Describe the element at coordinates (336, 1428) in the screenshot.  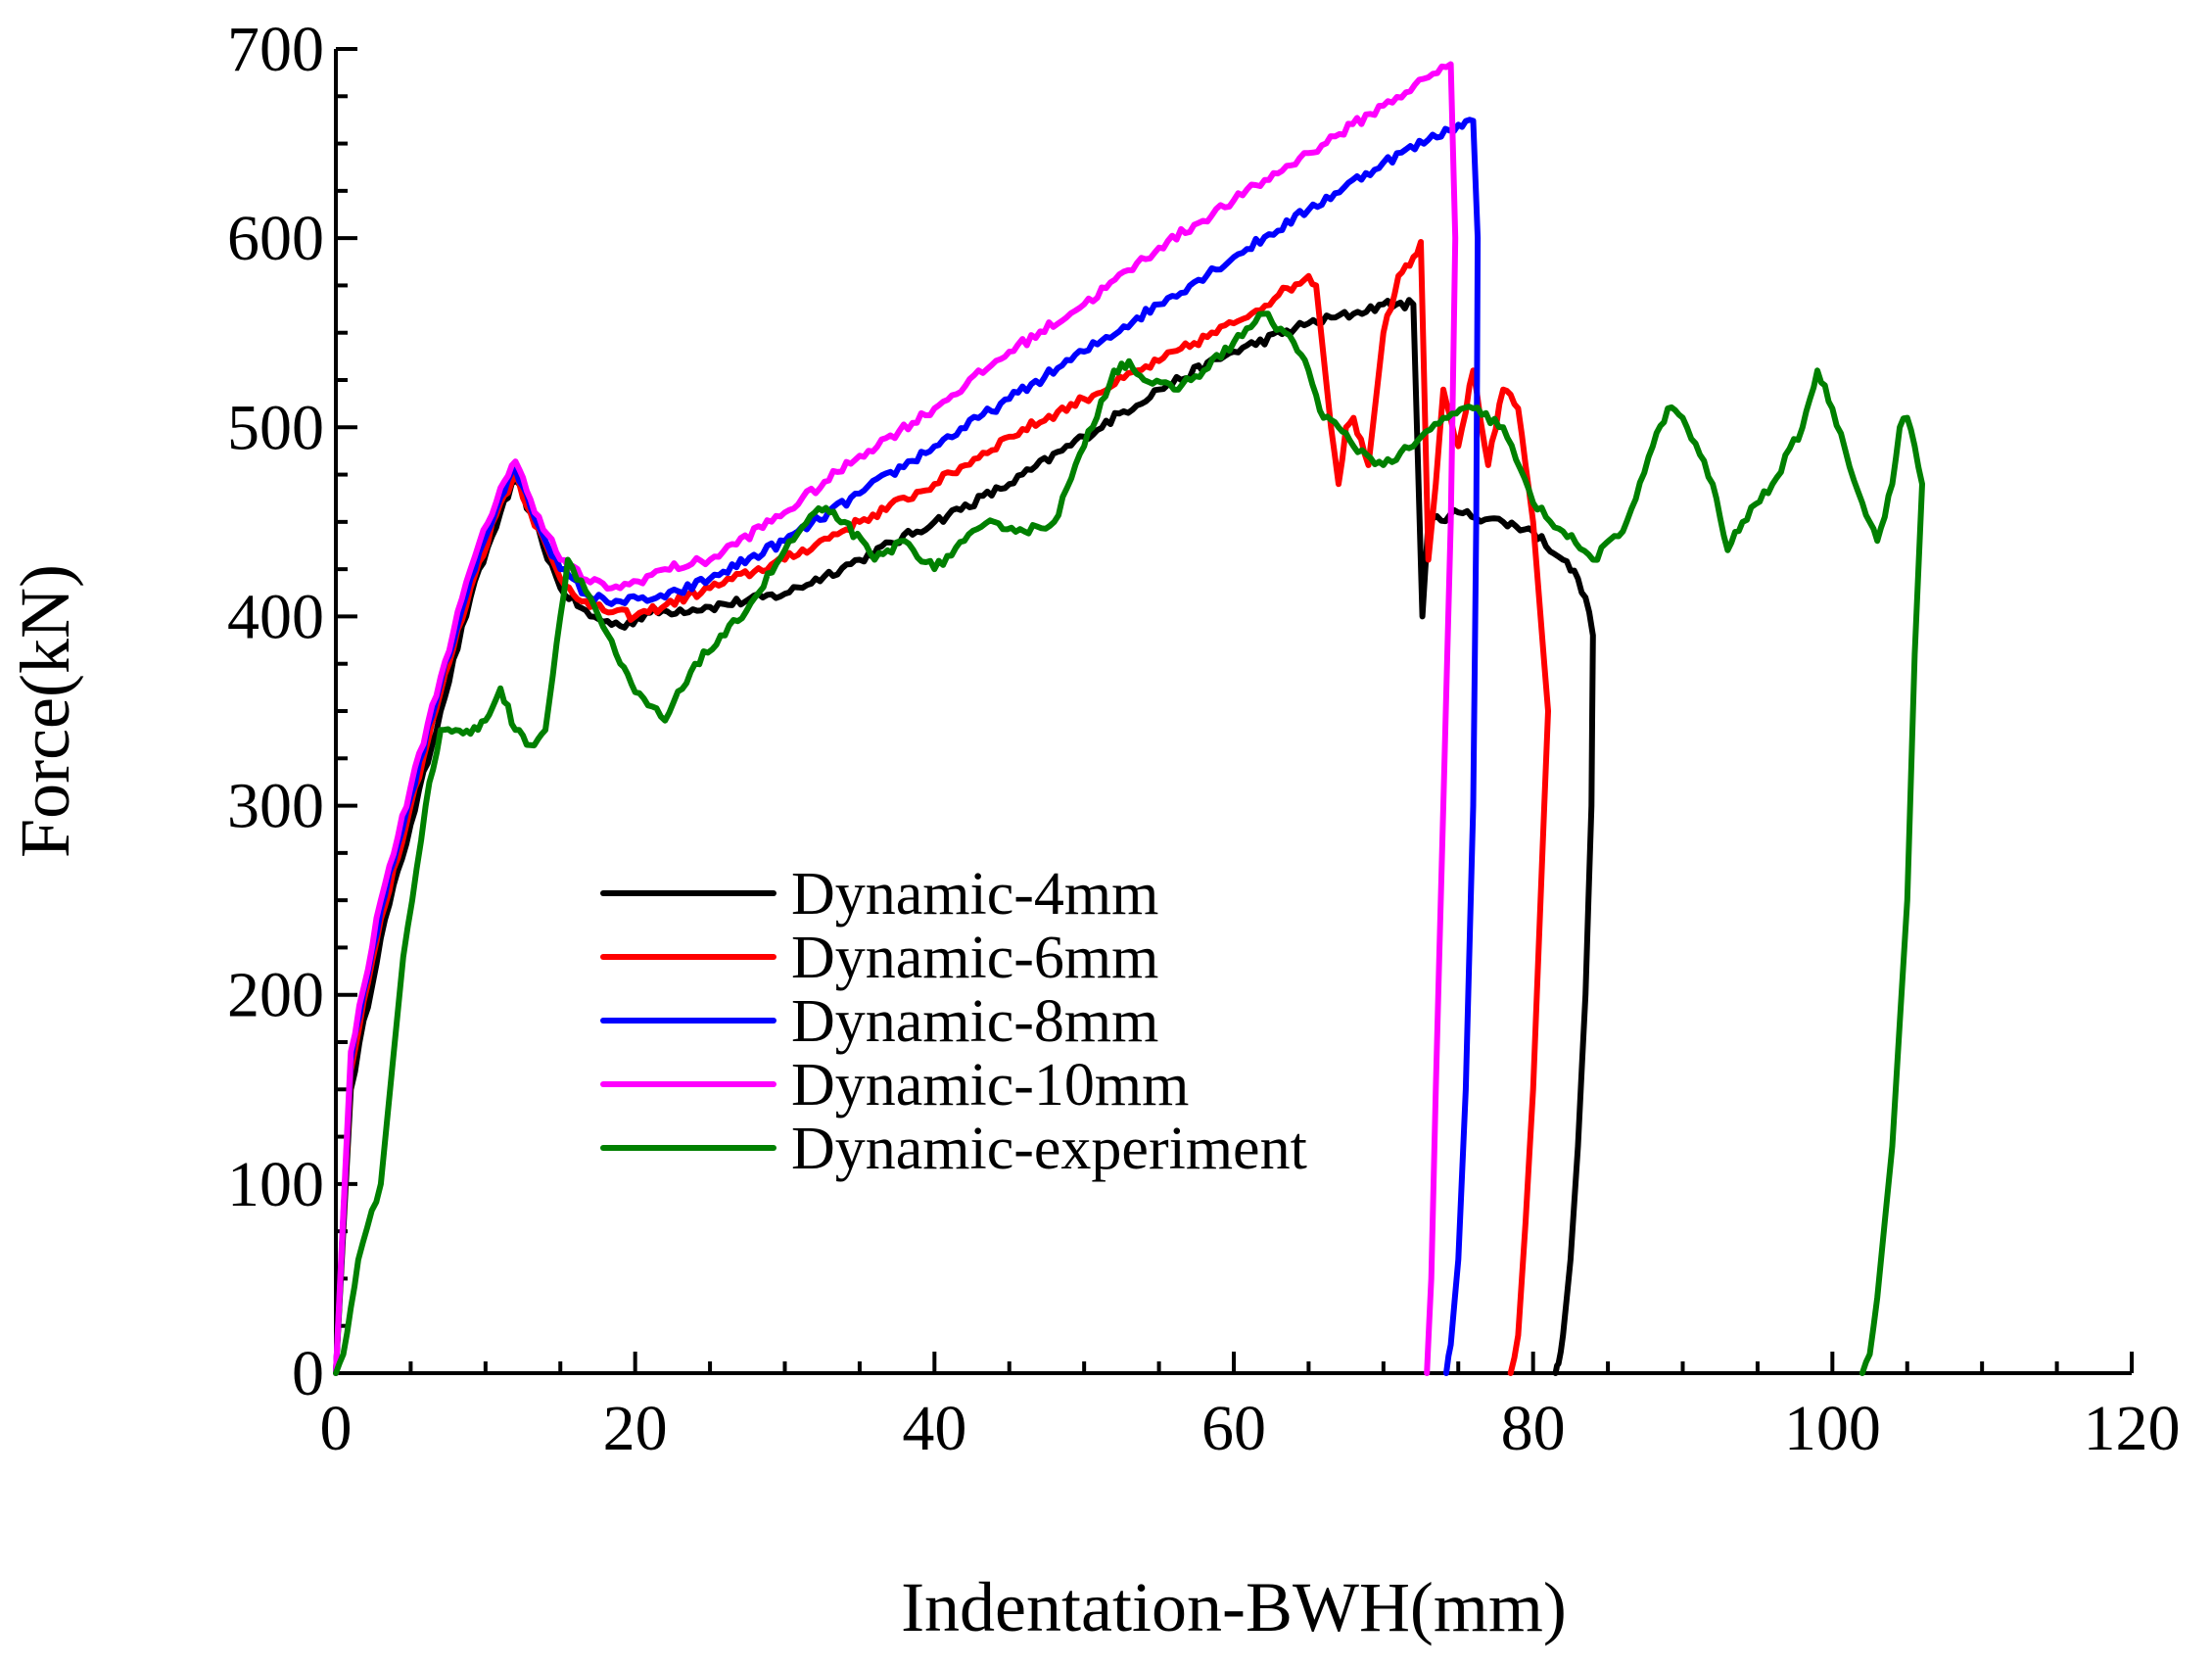
I see `x-tick-label: 0` at that location.